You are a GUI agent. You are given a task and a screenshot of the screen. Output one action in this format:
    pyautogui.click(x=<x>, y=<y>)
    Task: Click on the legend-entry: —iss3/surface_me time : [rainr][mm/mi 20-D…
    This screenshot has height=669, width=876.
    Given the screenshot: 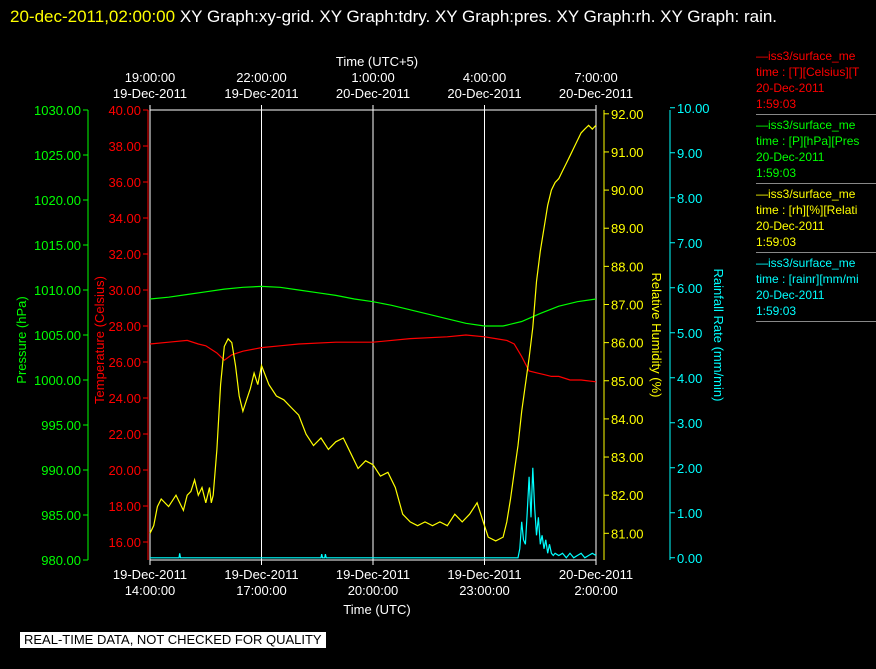 What is the action you would take?
    pyautogui.click(x=816, y=288)
    